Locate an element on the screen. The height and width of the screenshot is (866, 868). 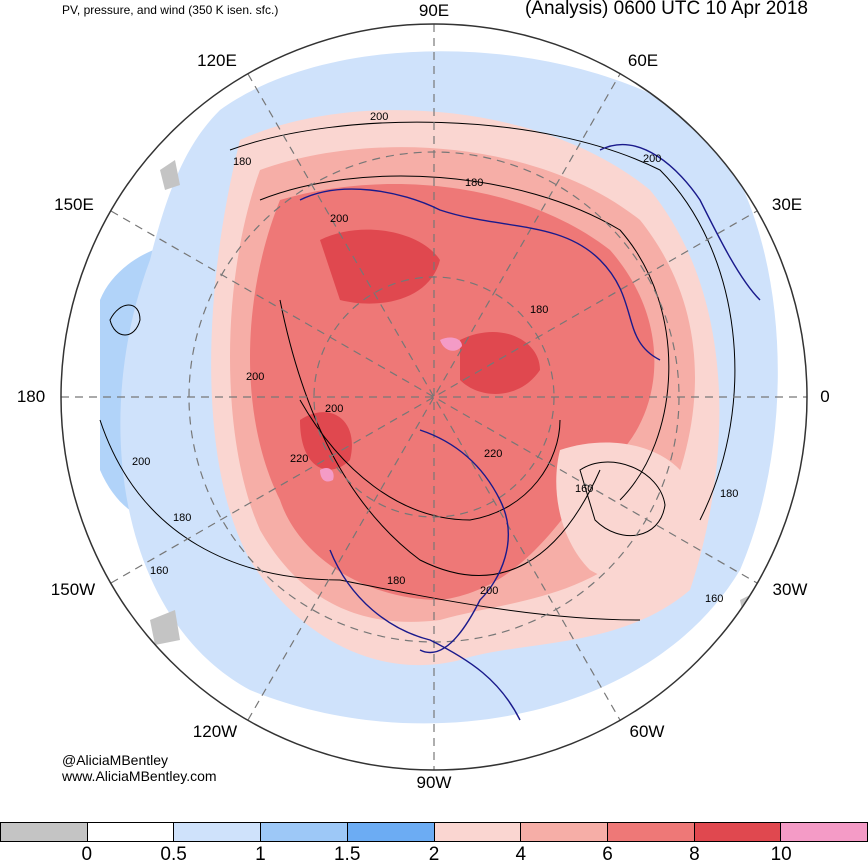
lon-label-0: 0 is located at coordinates (825, 396).